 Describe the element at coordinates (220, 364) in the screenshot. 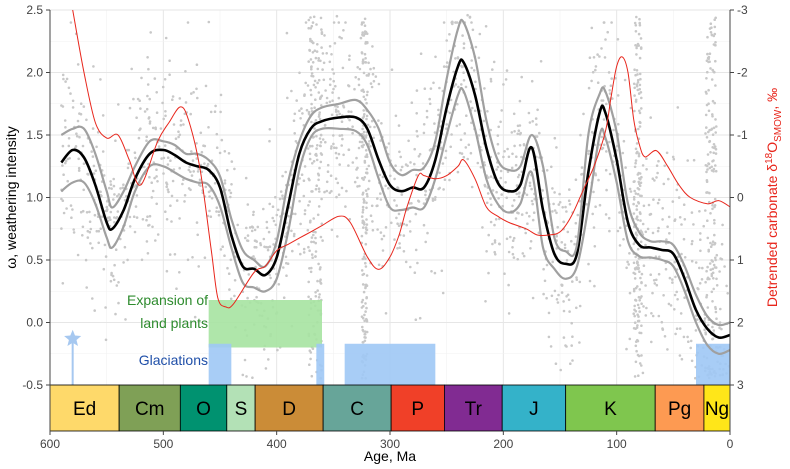

I see `glaciation-band` at that location.